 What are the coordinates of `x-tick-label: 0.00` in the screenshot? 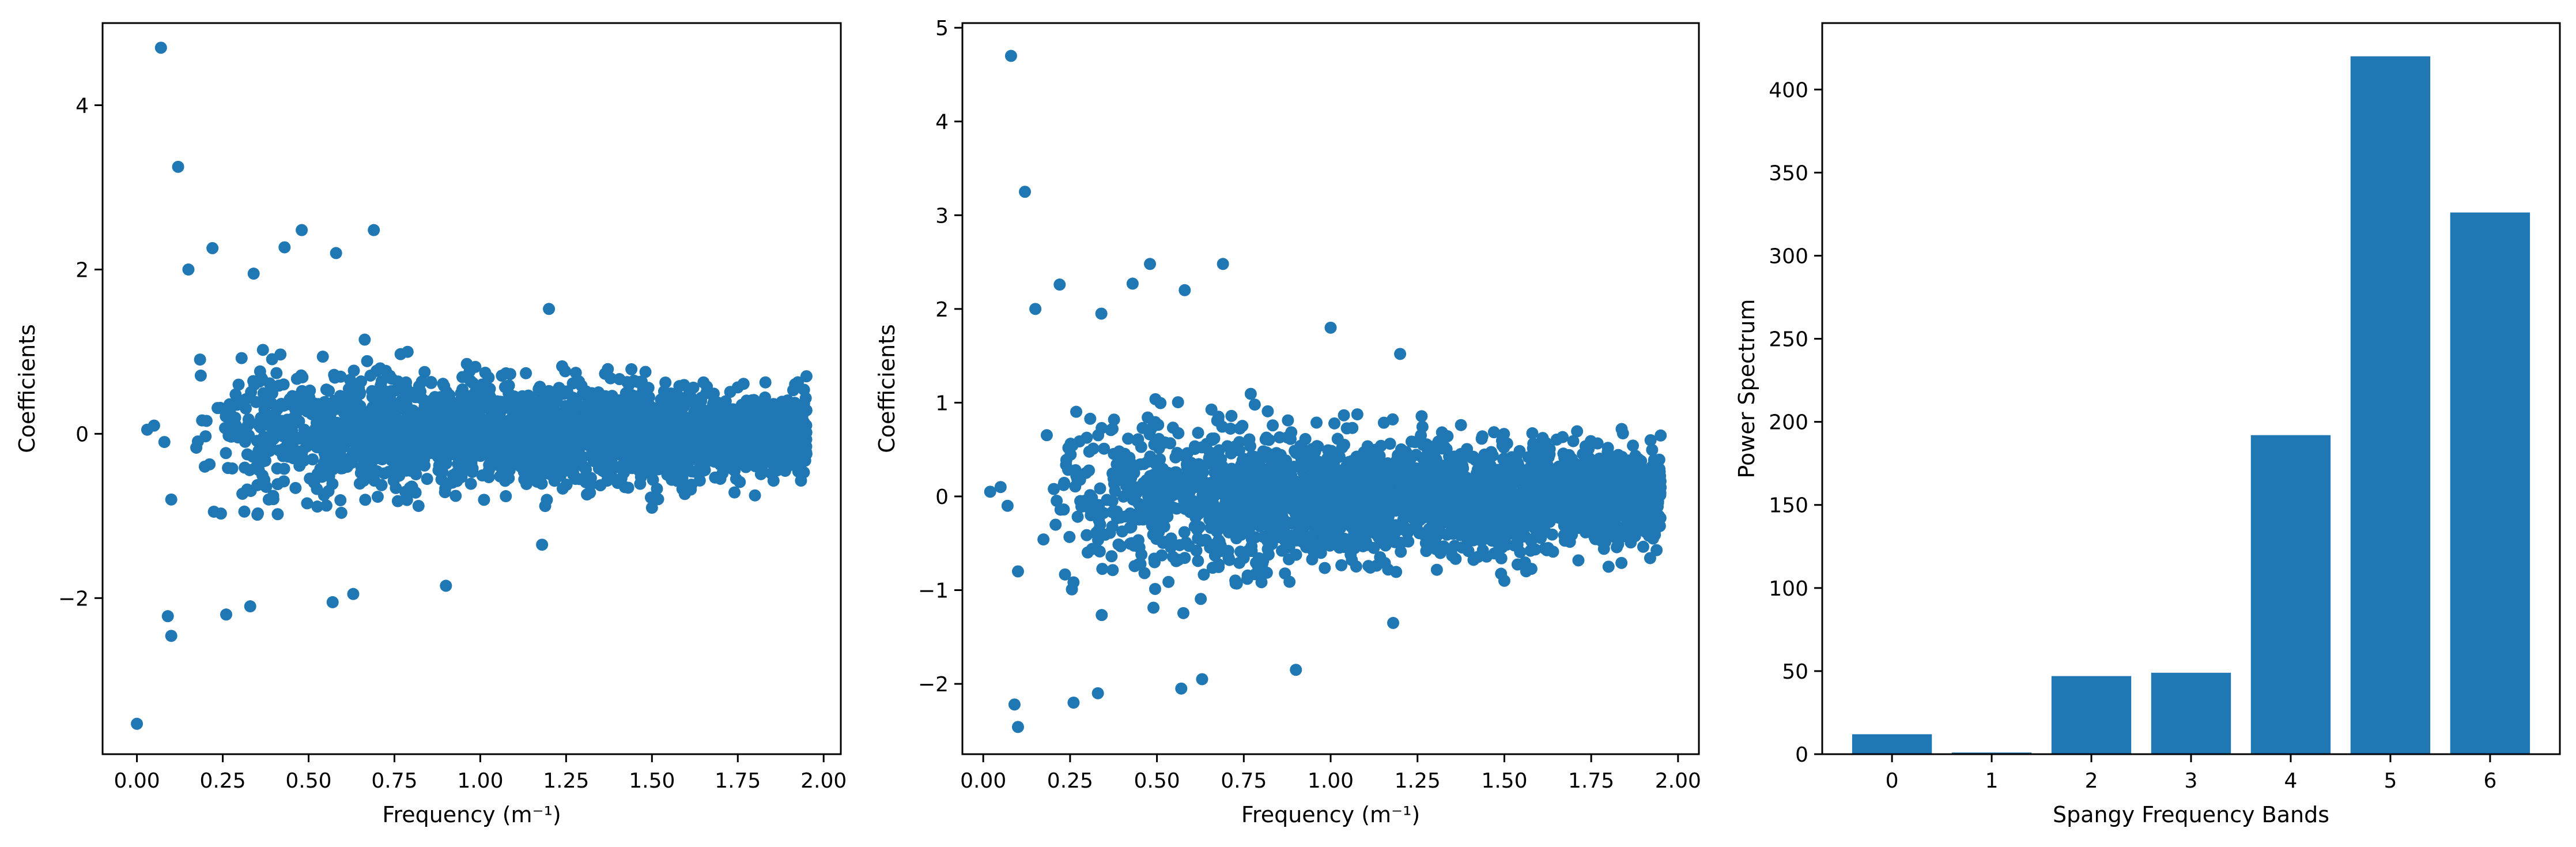 It's located at (137, 781).